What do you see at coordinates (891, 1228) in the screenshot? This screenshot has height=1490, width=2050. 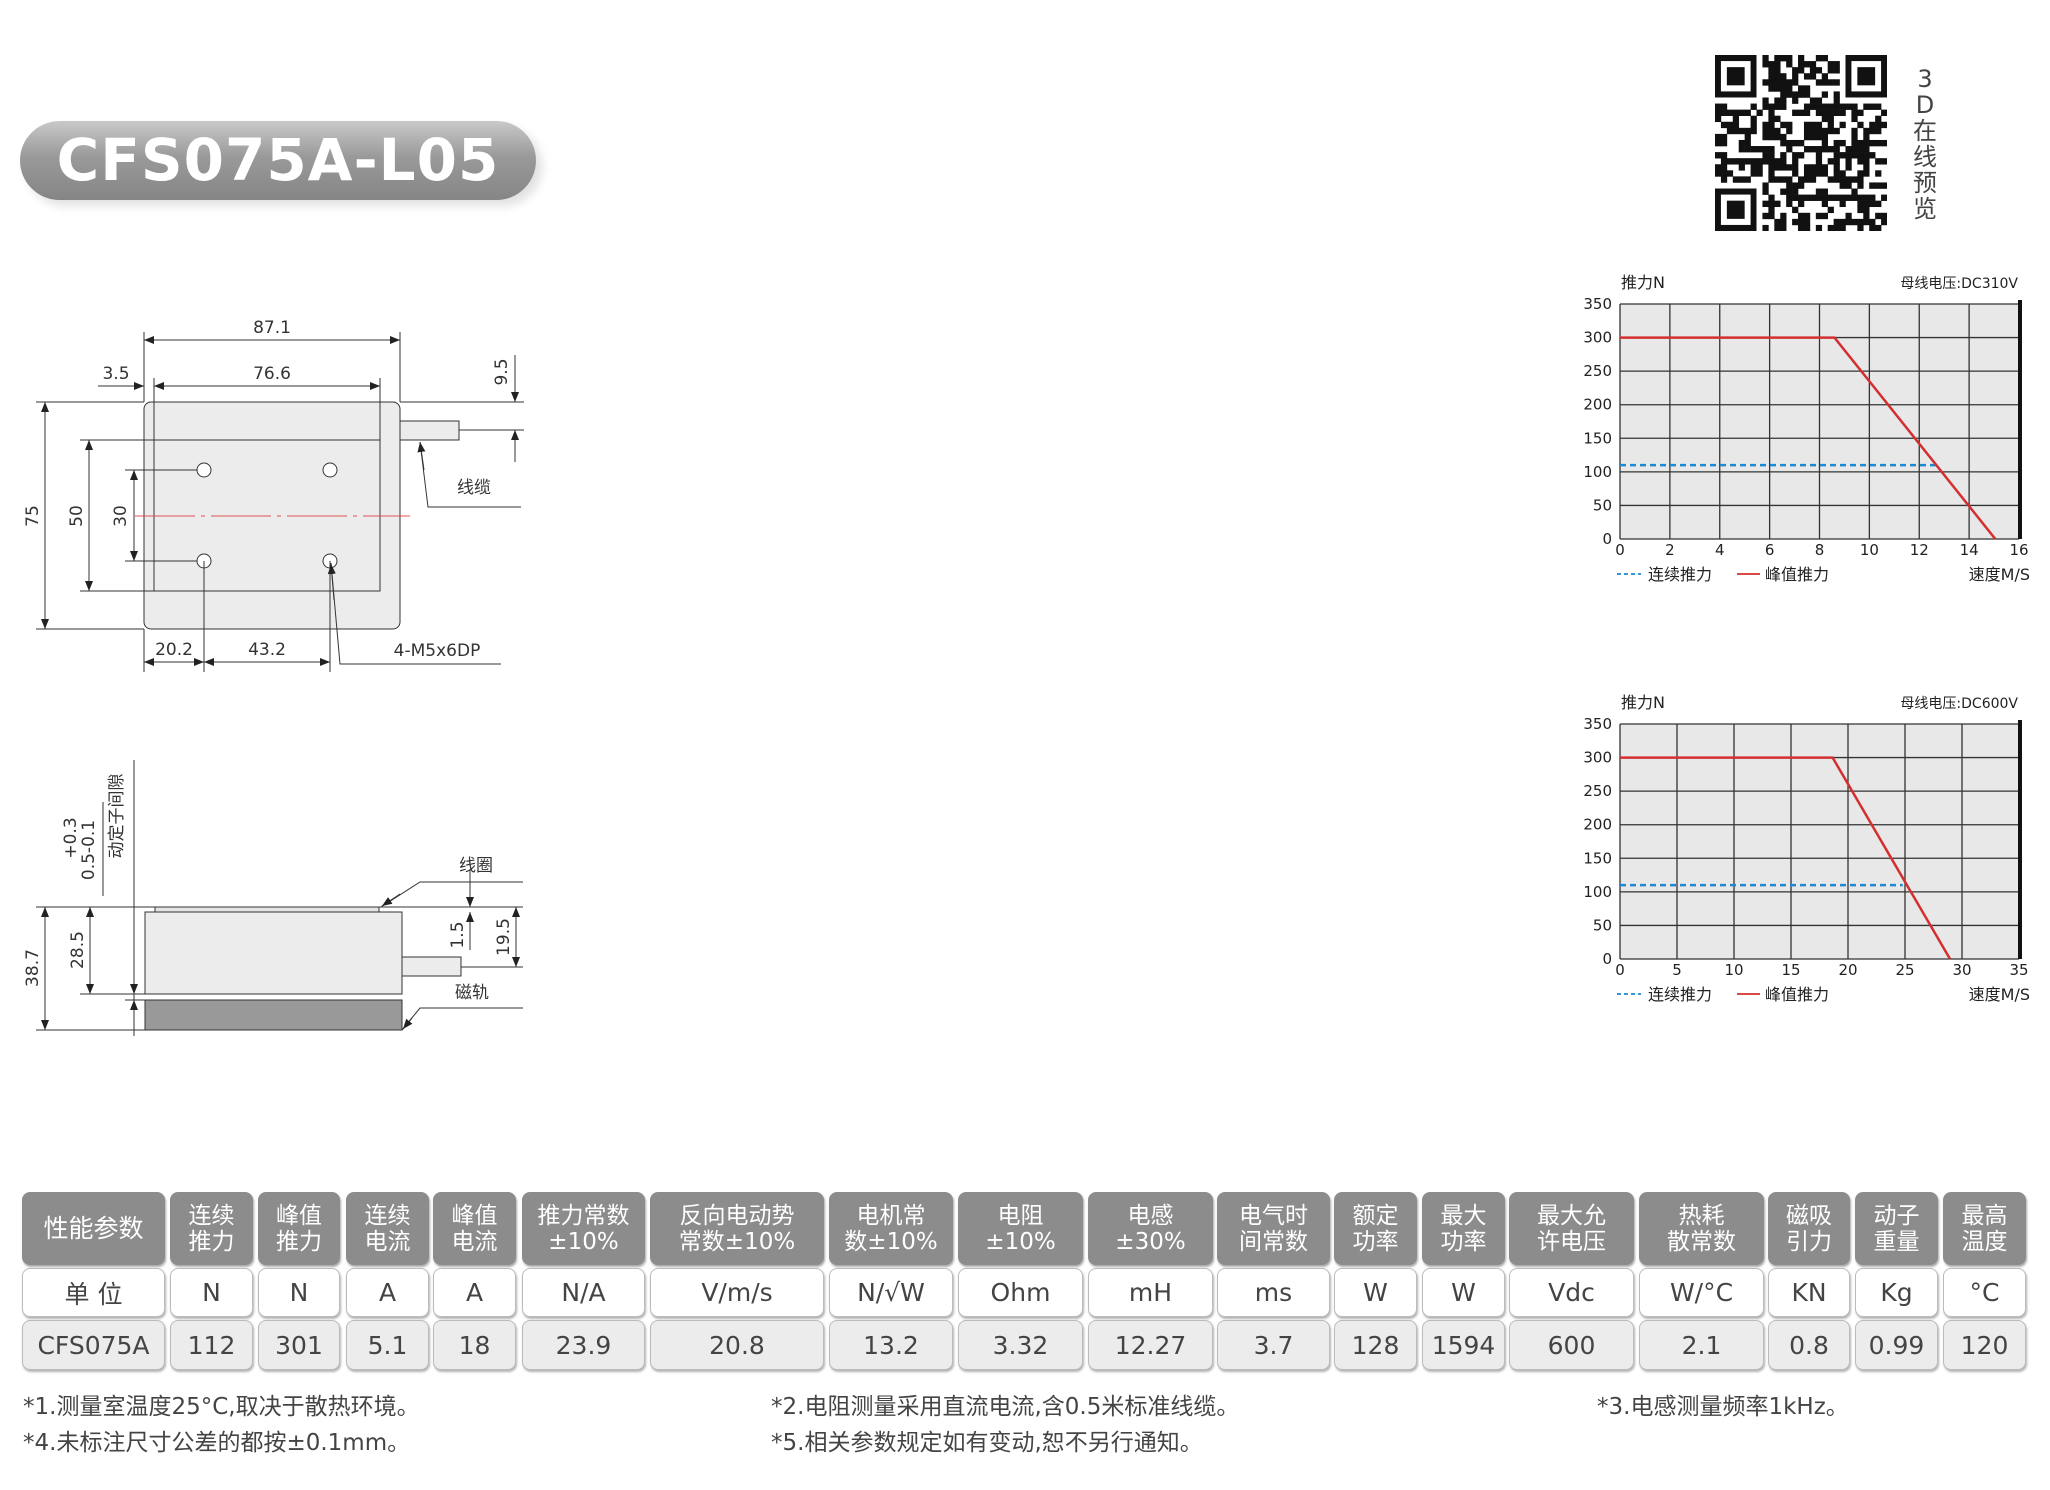 I see `table-header-cell: 电机常 数±10%` at bounding box center [891, 1228].